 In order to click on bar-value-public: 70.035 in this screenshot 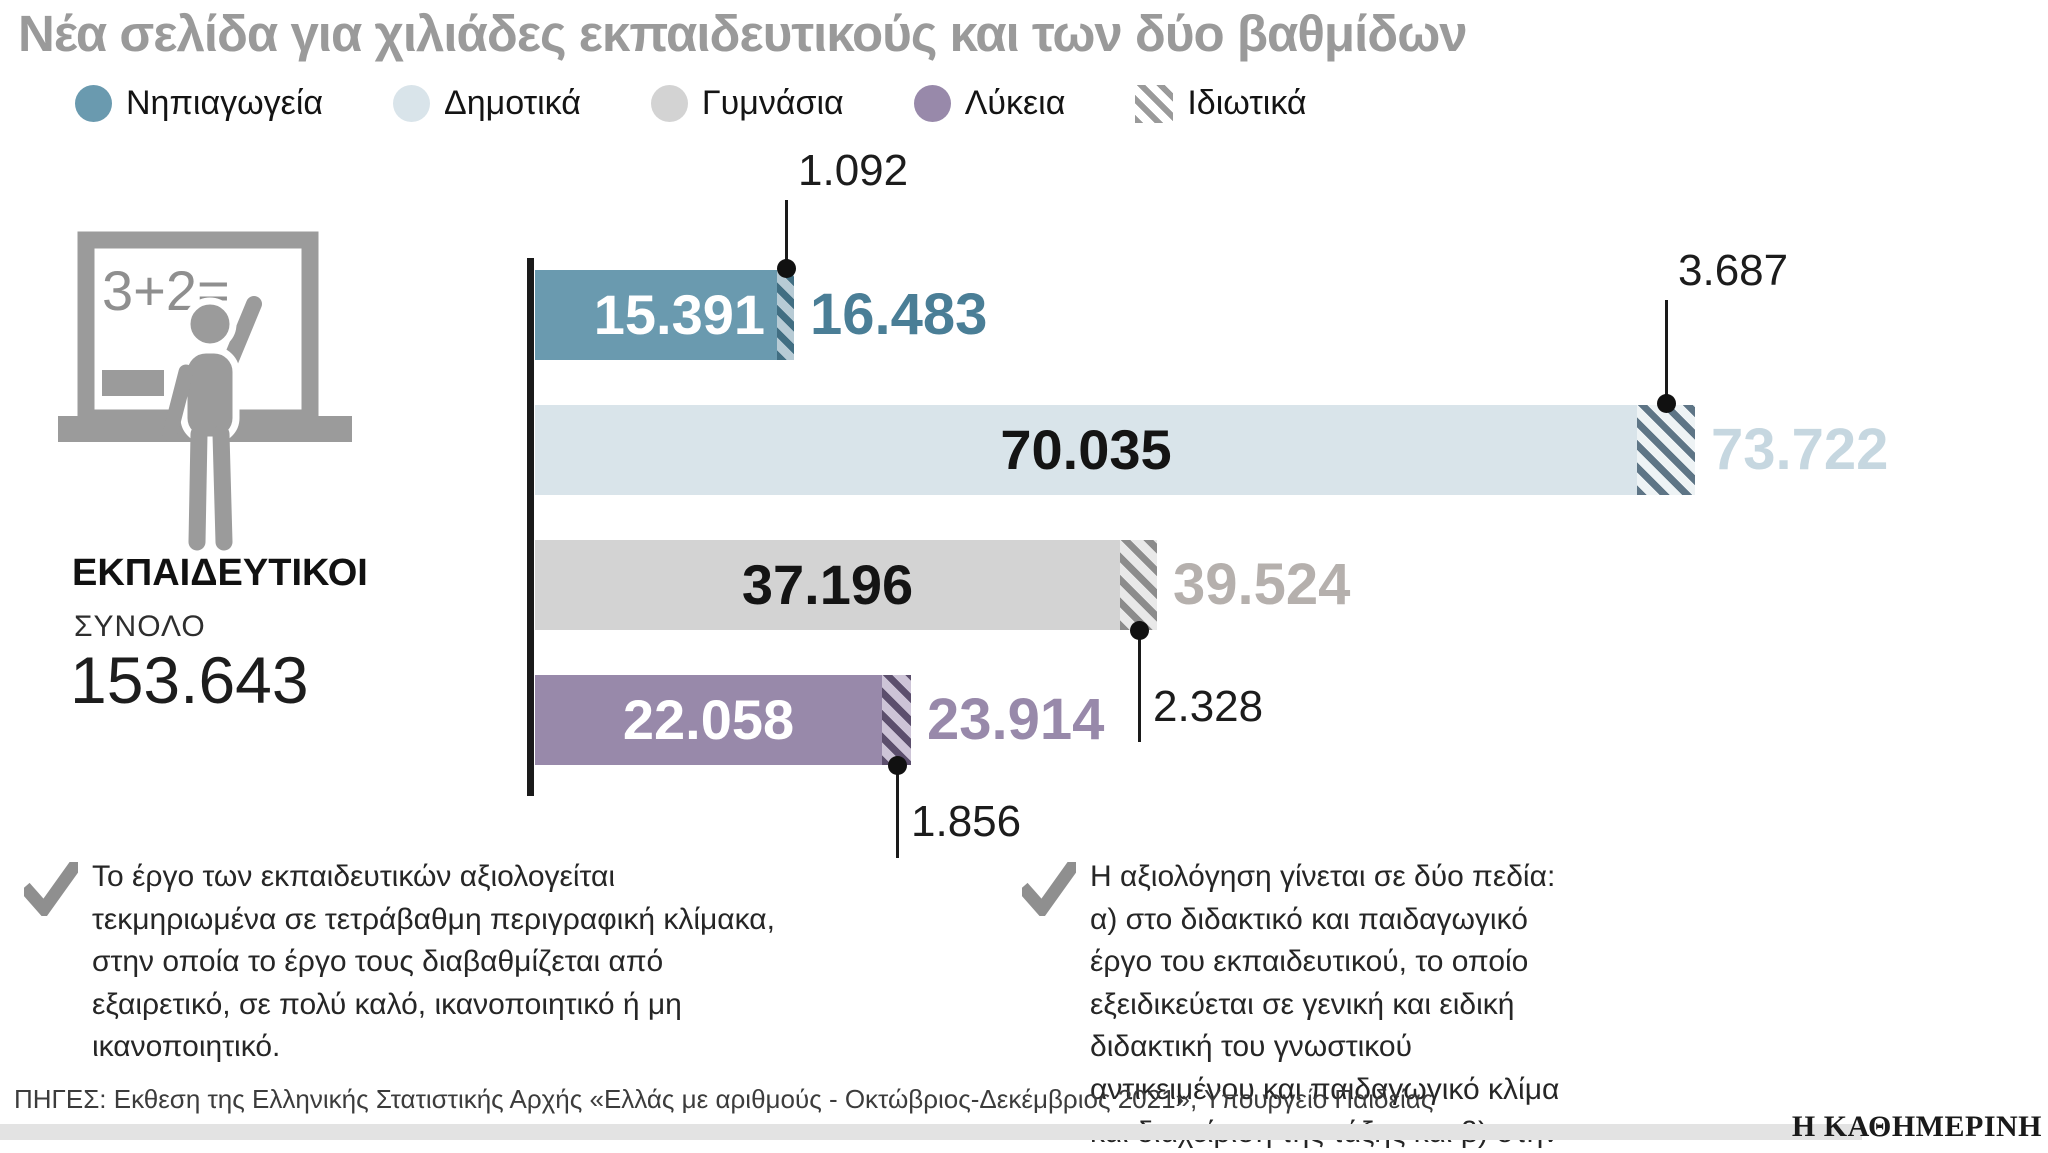, I will do `click(1086, 449)`.